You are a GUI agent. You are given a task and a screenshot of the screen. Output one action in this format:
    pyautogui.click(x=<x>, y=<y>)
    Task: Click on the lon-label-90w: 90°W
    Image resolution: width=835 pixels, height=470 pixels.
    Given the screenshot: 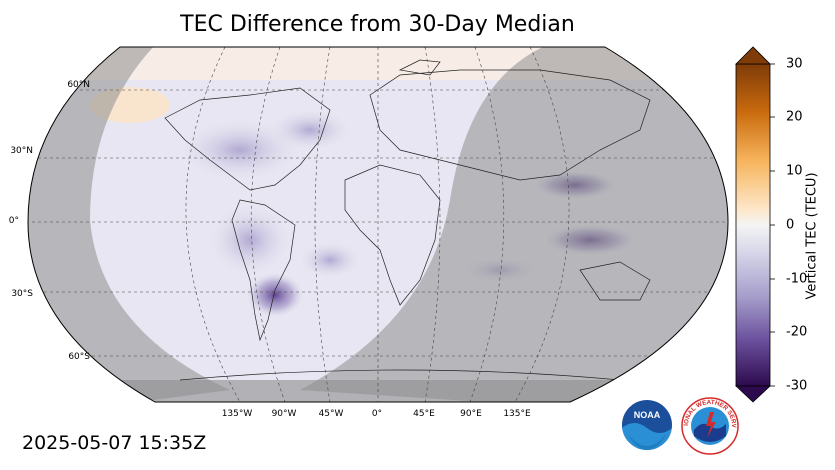 What is the action you would take?
    pyautogui.click(x=284, y=414)
    